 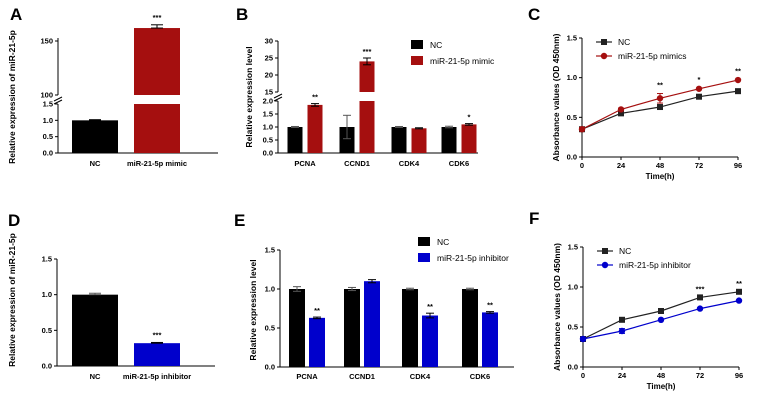 What do you see at coordinates (249, 96) in the screenshot?
I see `y-axis-title: Relative expression level` at bounding box center [249, 96].